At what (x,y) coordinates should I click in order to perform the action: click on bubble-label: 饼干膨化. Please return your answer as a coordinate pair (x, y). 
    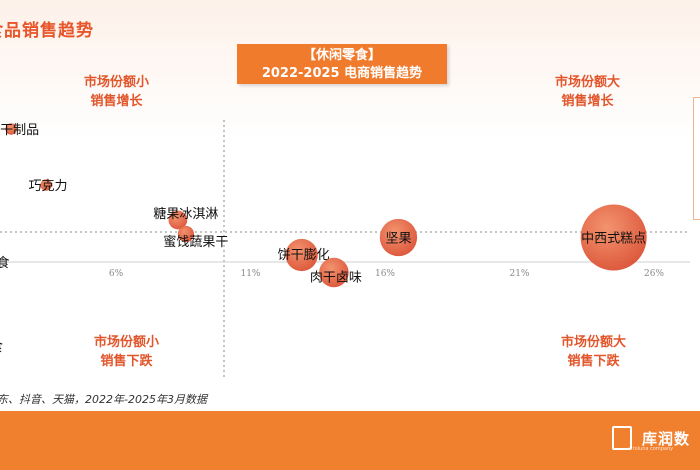
    Looking at the image, I should click on (304, 255).